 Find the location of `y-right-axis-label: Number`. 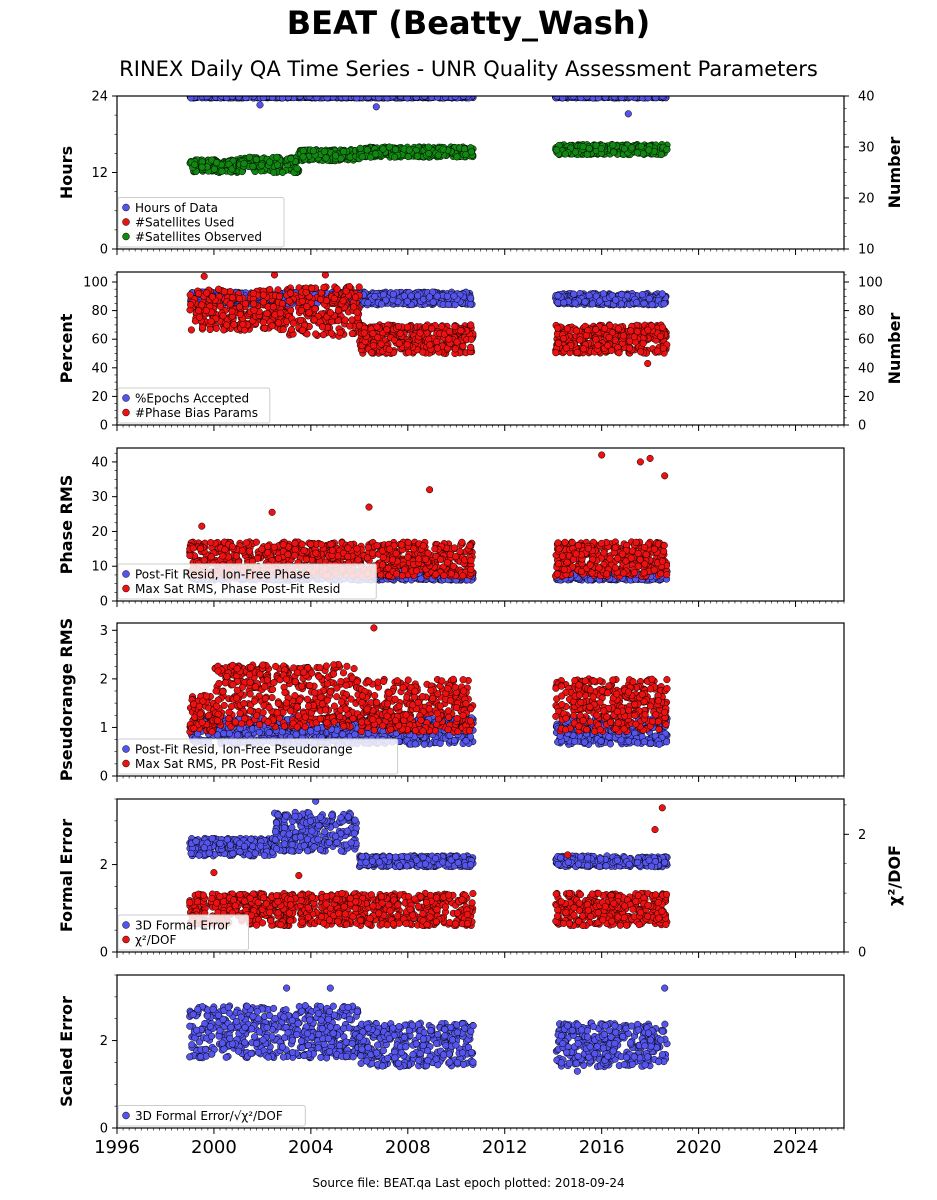

y-right-axis-label: Number is located at coordinates (894, 173).